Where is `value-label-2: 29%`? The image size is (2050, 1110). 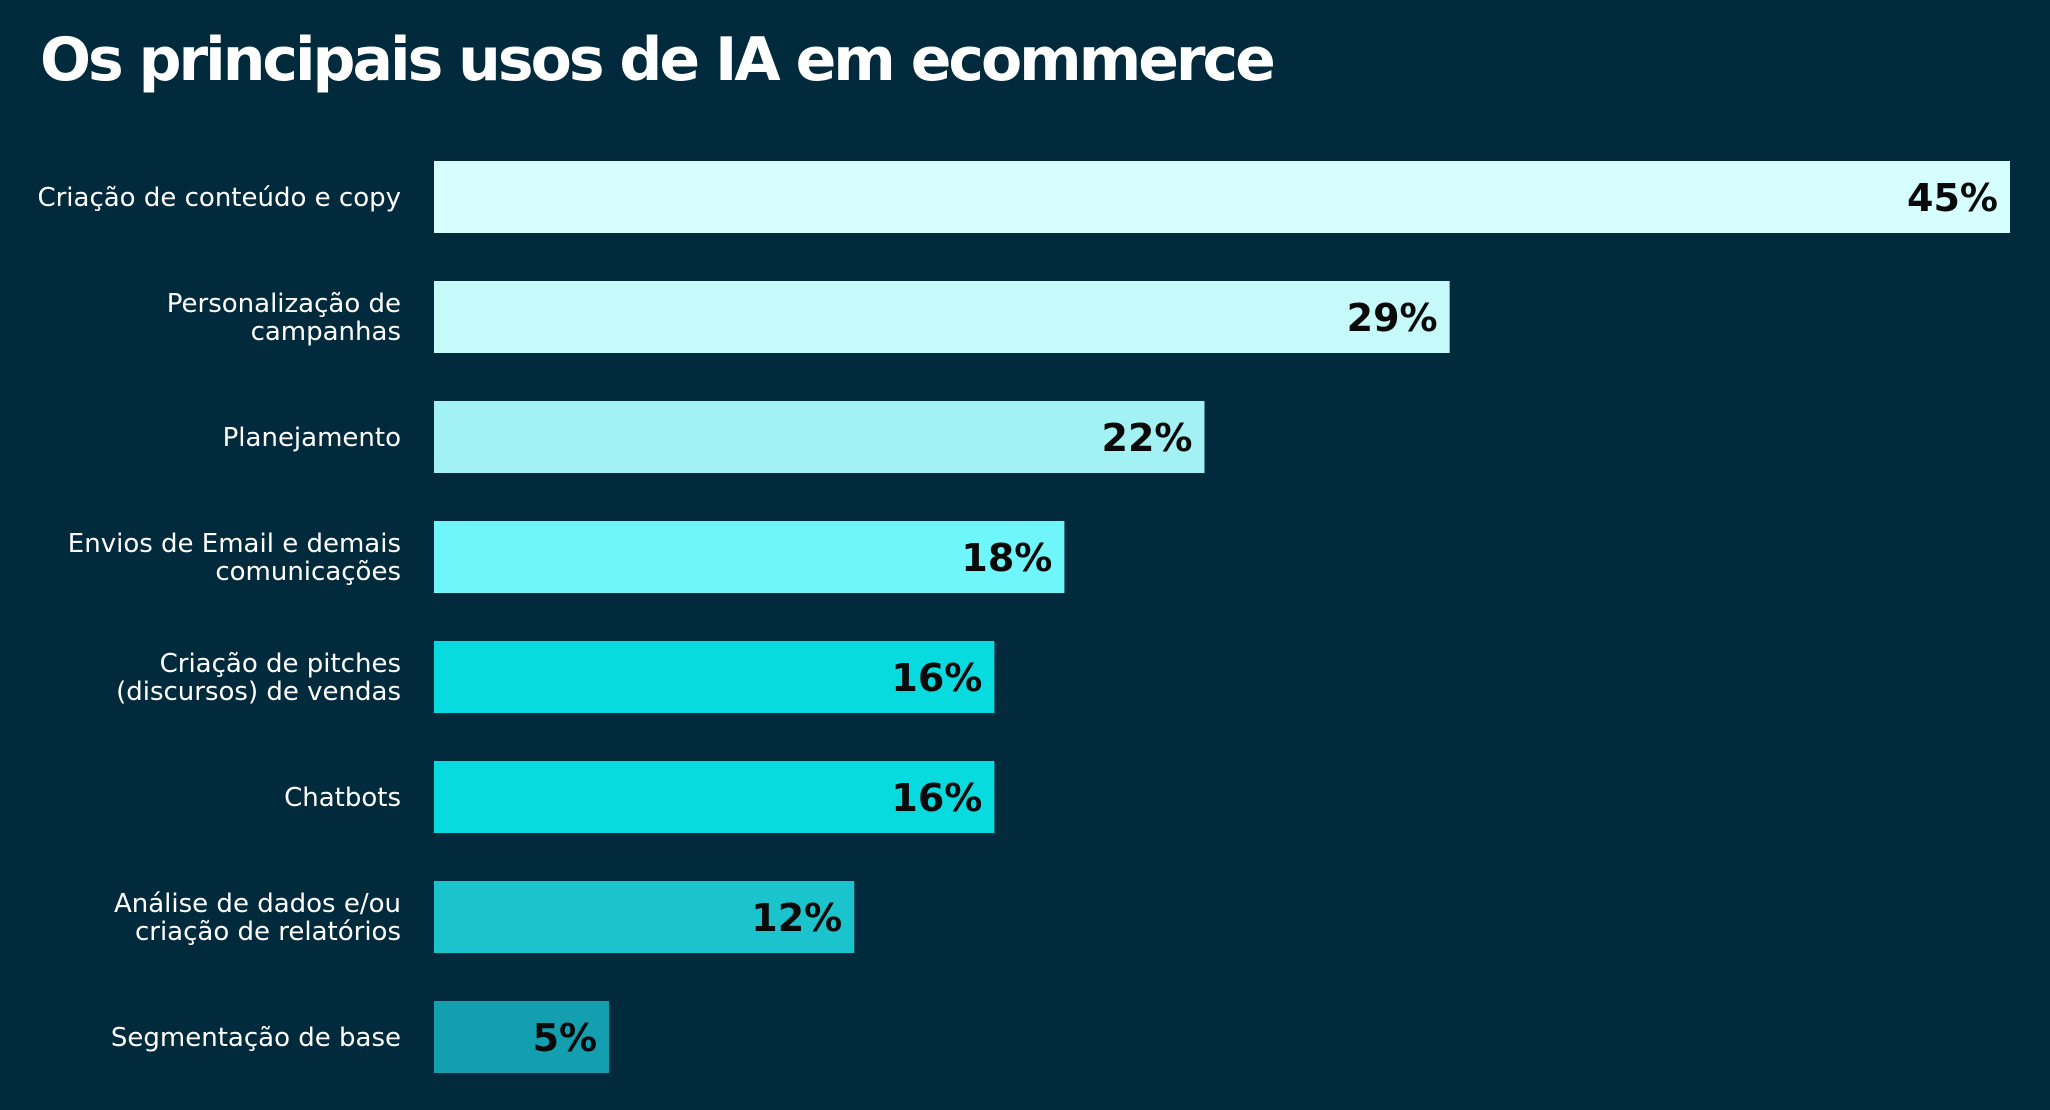
value-label-2: 29% is located at coordinates (1392, 318).